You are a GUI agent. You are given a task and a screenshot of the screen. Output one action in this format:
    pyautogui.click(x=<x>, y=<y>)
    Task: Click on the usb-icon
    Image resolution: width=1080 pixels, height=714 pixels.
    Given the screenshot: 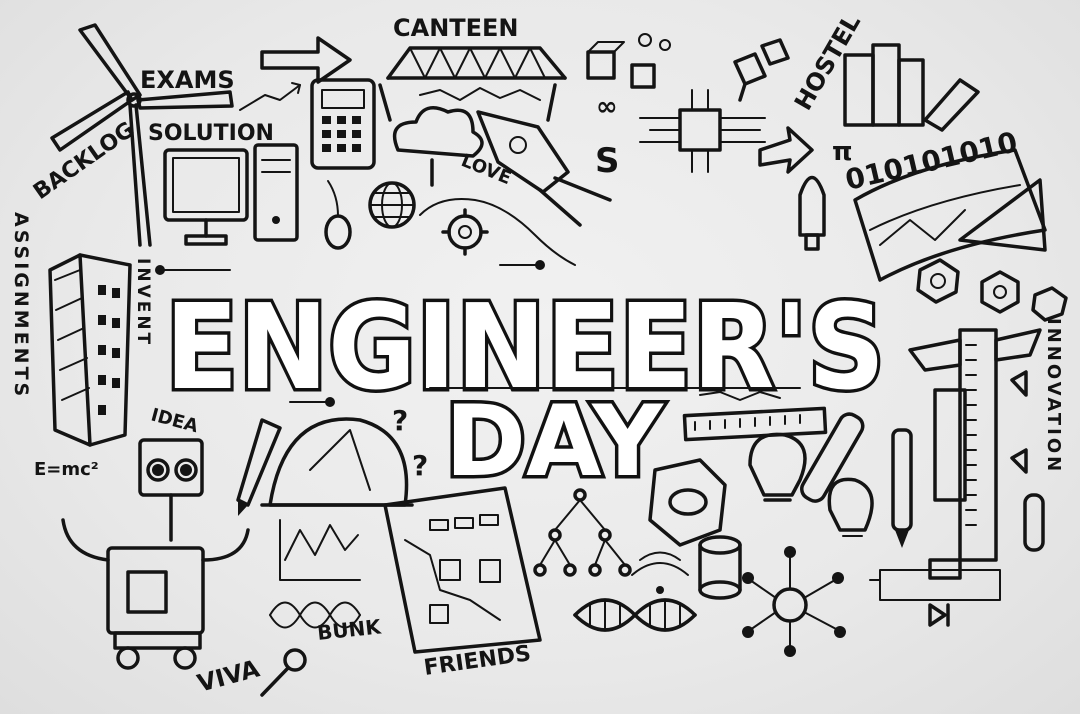 What is the action you would take?
    pyautogui.click(x=812, y=213)
    